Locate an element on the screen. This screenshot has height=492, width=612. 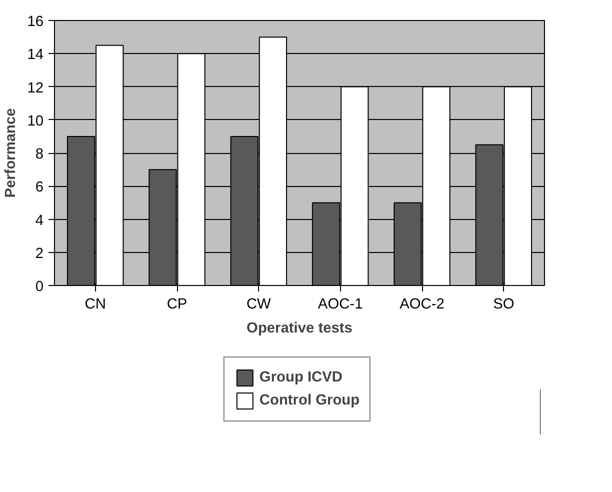
legend-label: Group ICVD is located at coordinates (300, 378).